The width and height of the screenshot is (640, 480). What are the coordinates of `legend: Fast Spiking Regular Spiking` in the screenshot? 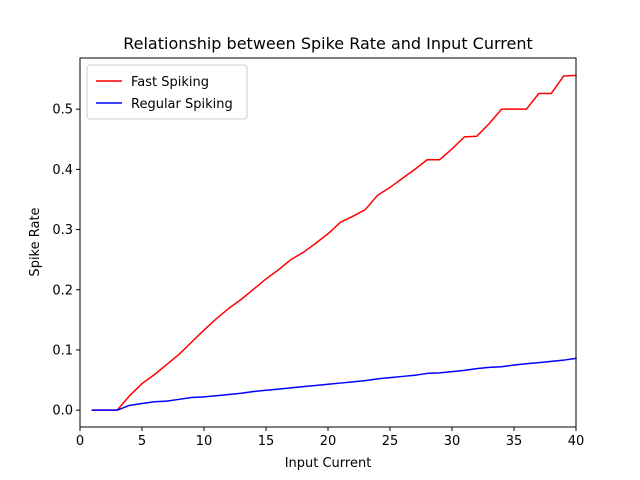 It's located at (167, 92).